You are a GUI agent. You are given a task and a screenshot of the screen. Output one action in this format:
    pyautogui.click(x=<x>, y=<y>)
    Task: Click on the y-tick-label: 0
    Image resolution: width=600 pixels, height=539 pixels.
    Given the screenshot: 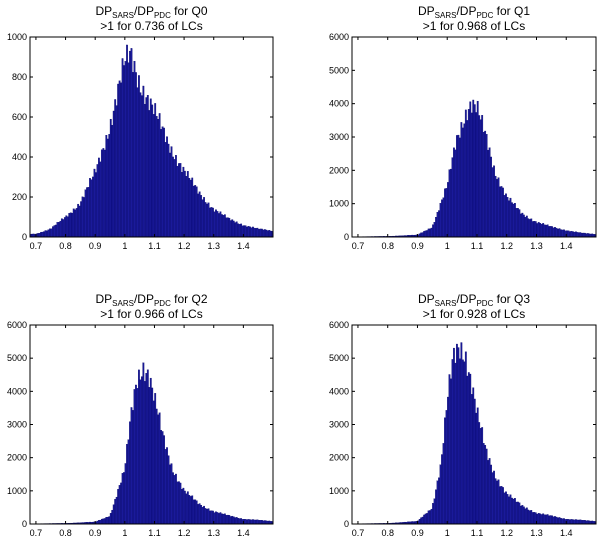 What is the action you would take?
    pyautogui.click(x=346, y=237)
    